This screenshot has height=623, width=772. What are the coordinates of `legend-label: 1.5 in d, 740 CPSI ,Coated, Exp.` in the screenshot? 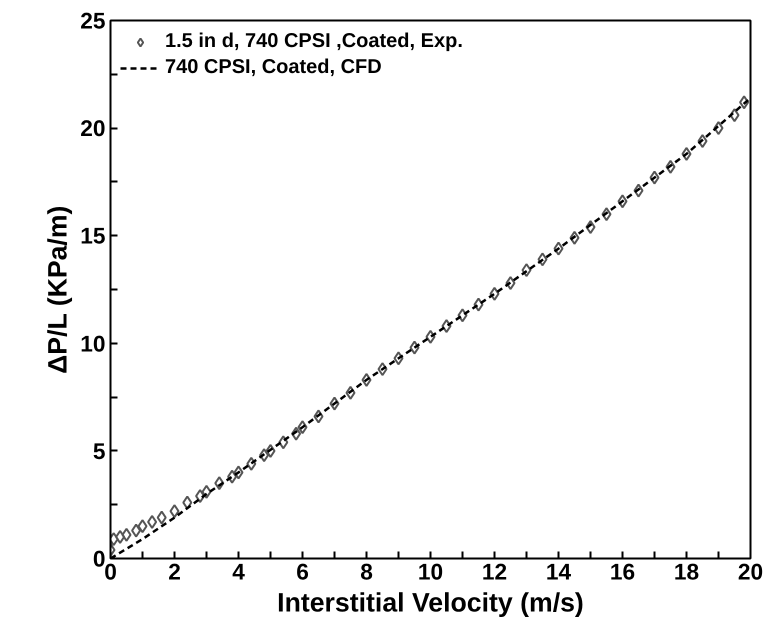 It's located at (314, 41).